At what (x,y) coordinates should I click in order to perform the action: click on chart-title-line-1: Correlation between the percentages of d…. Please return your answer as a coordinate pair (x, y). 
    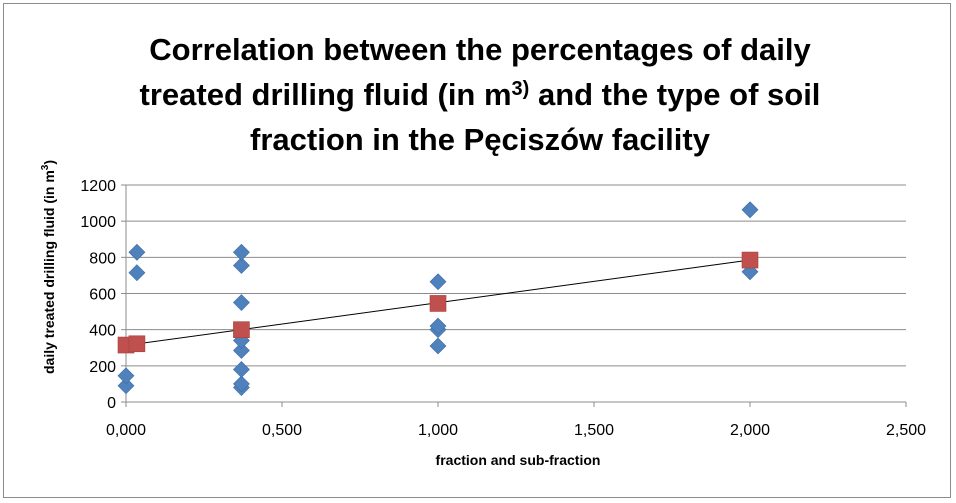
    Looking at the image, I should click on (480, 49).